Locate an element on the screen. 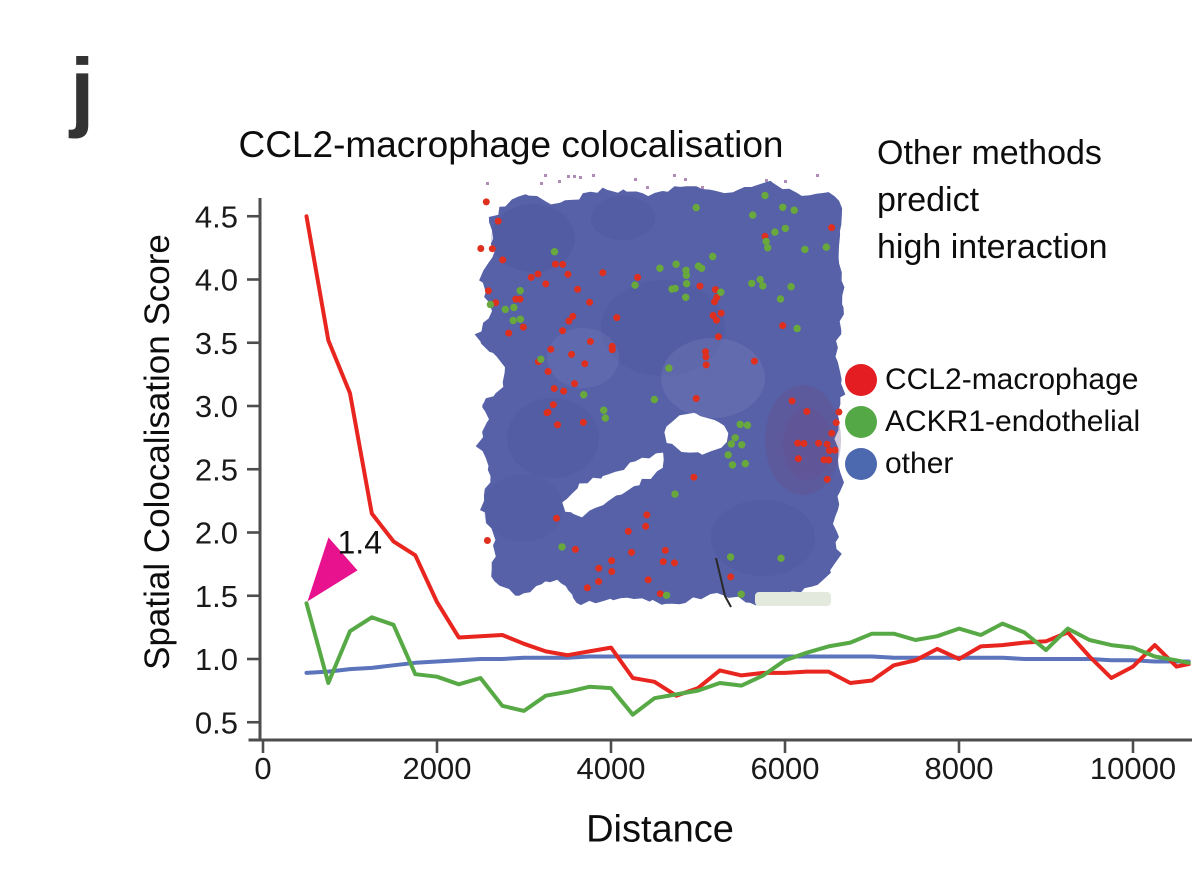  y-tick-label: 1.0 is located at coordinates (216, 659).